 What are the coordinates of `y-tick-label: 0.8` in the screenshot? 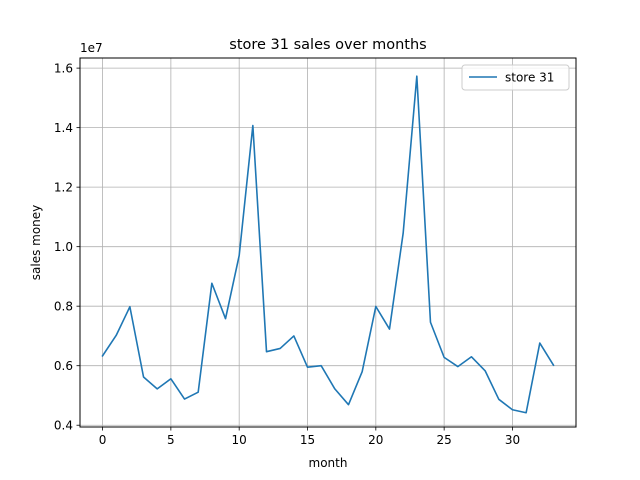 It's located at (63, 306).